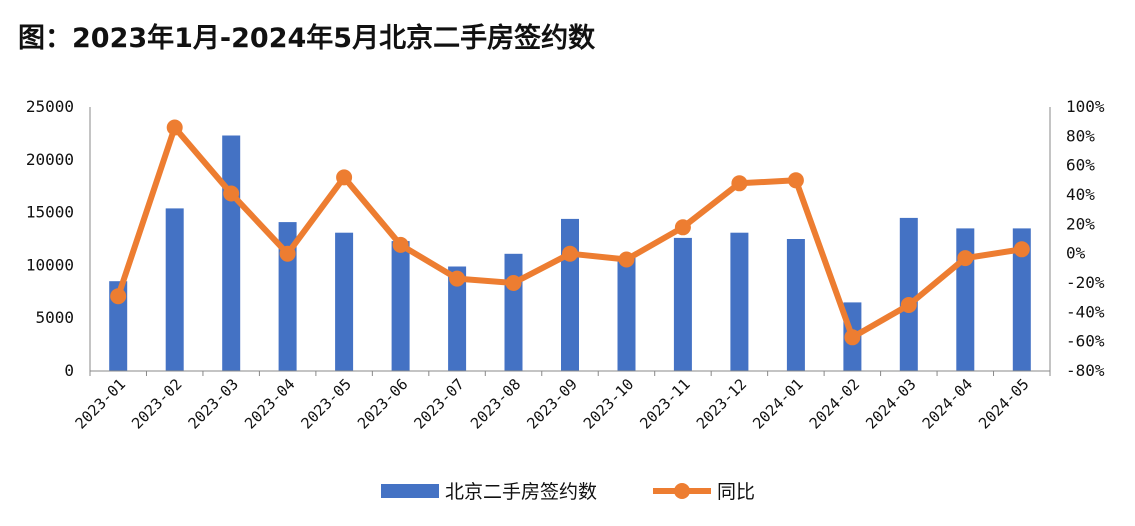 This screenshot has width=1135, height=526. Describe the element at coordinates (50, 264) in the screenshot. I see `y-left-tick-label: 10000` at that location.